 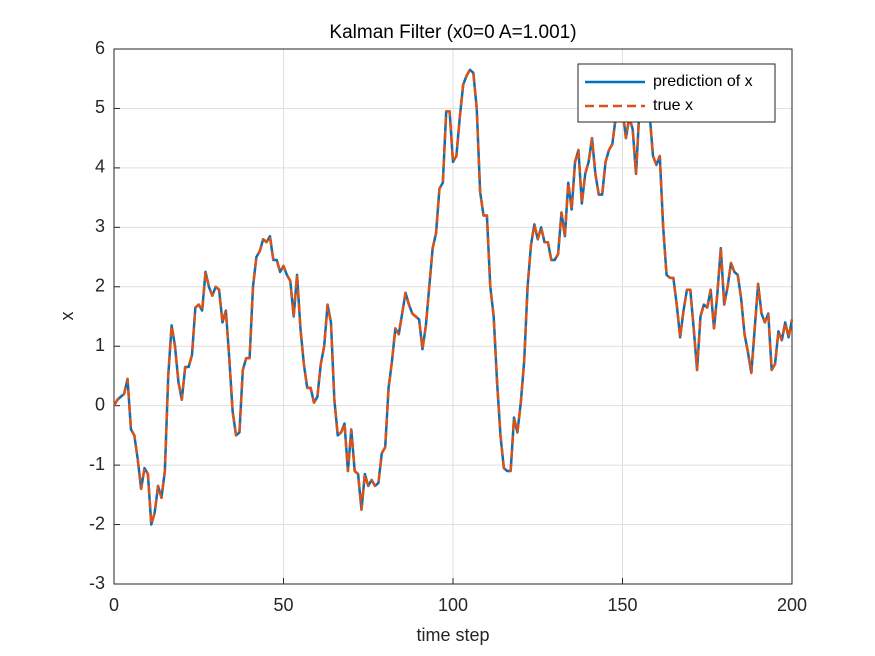 I want to click on y-axis-label: x, so click(x=67, y=316).